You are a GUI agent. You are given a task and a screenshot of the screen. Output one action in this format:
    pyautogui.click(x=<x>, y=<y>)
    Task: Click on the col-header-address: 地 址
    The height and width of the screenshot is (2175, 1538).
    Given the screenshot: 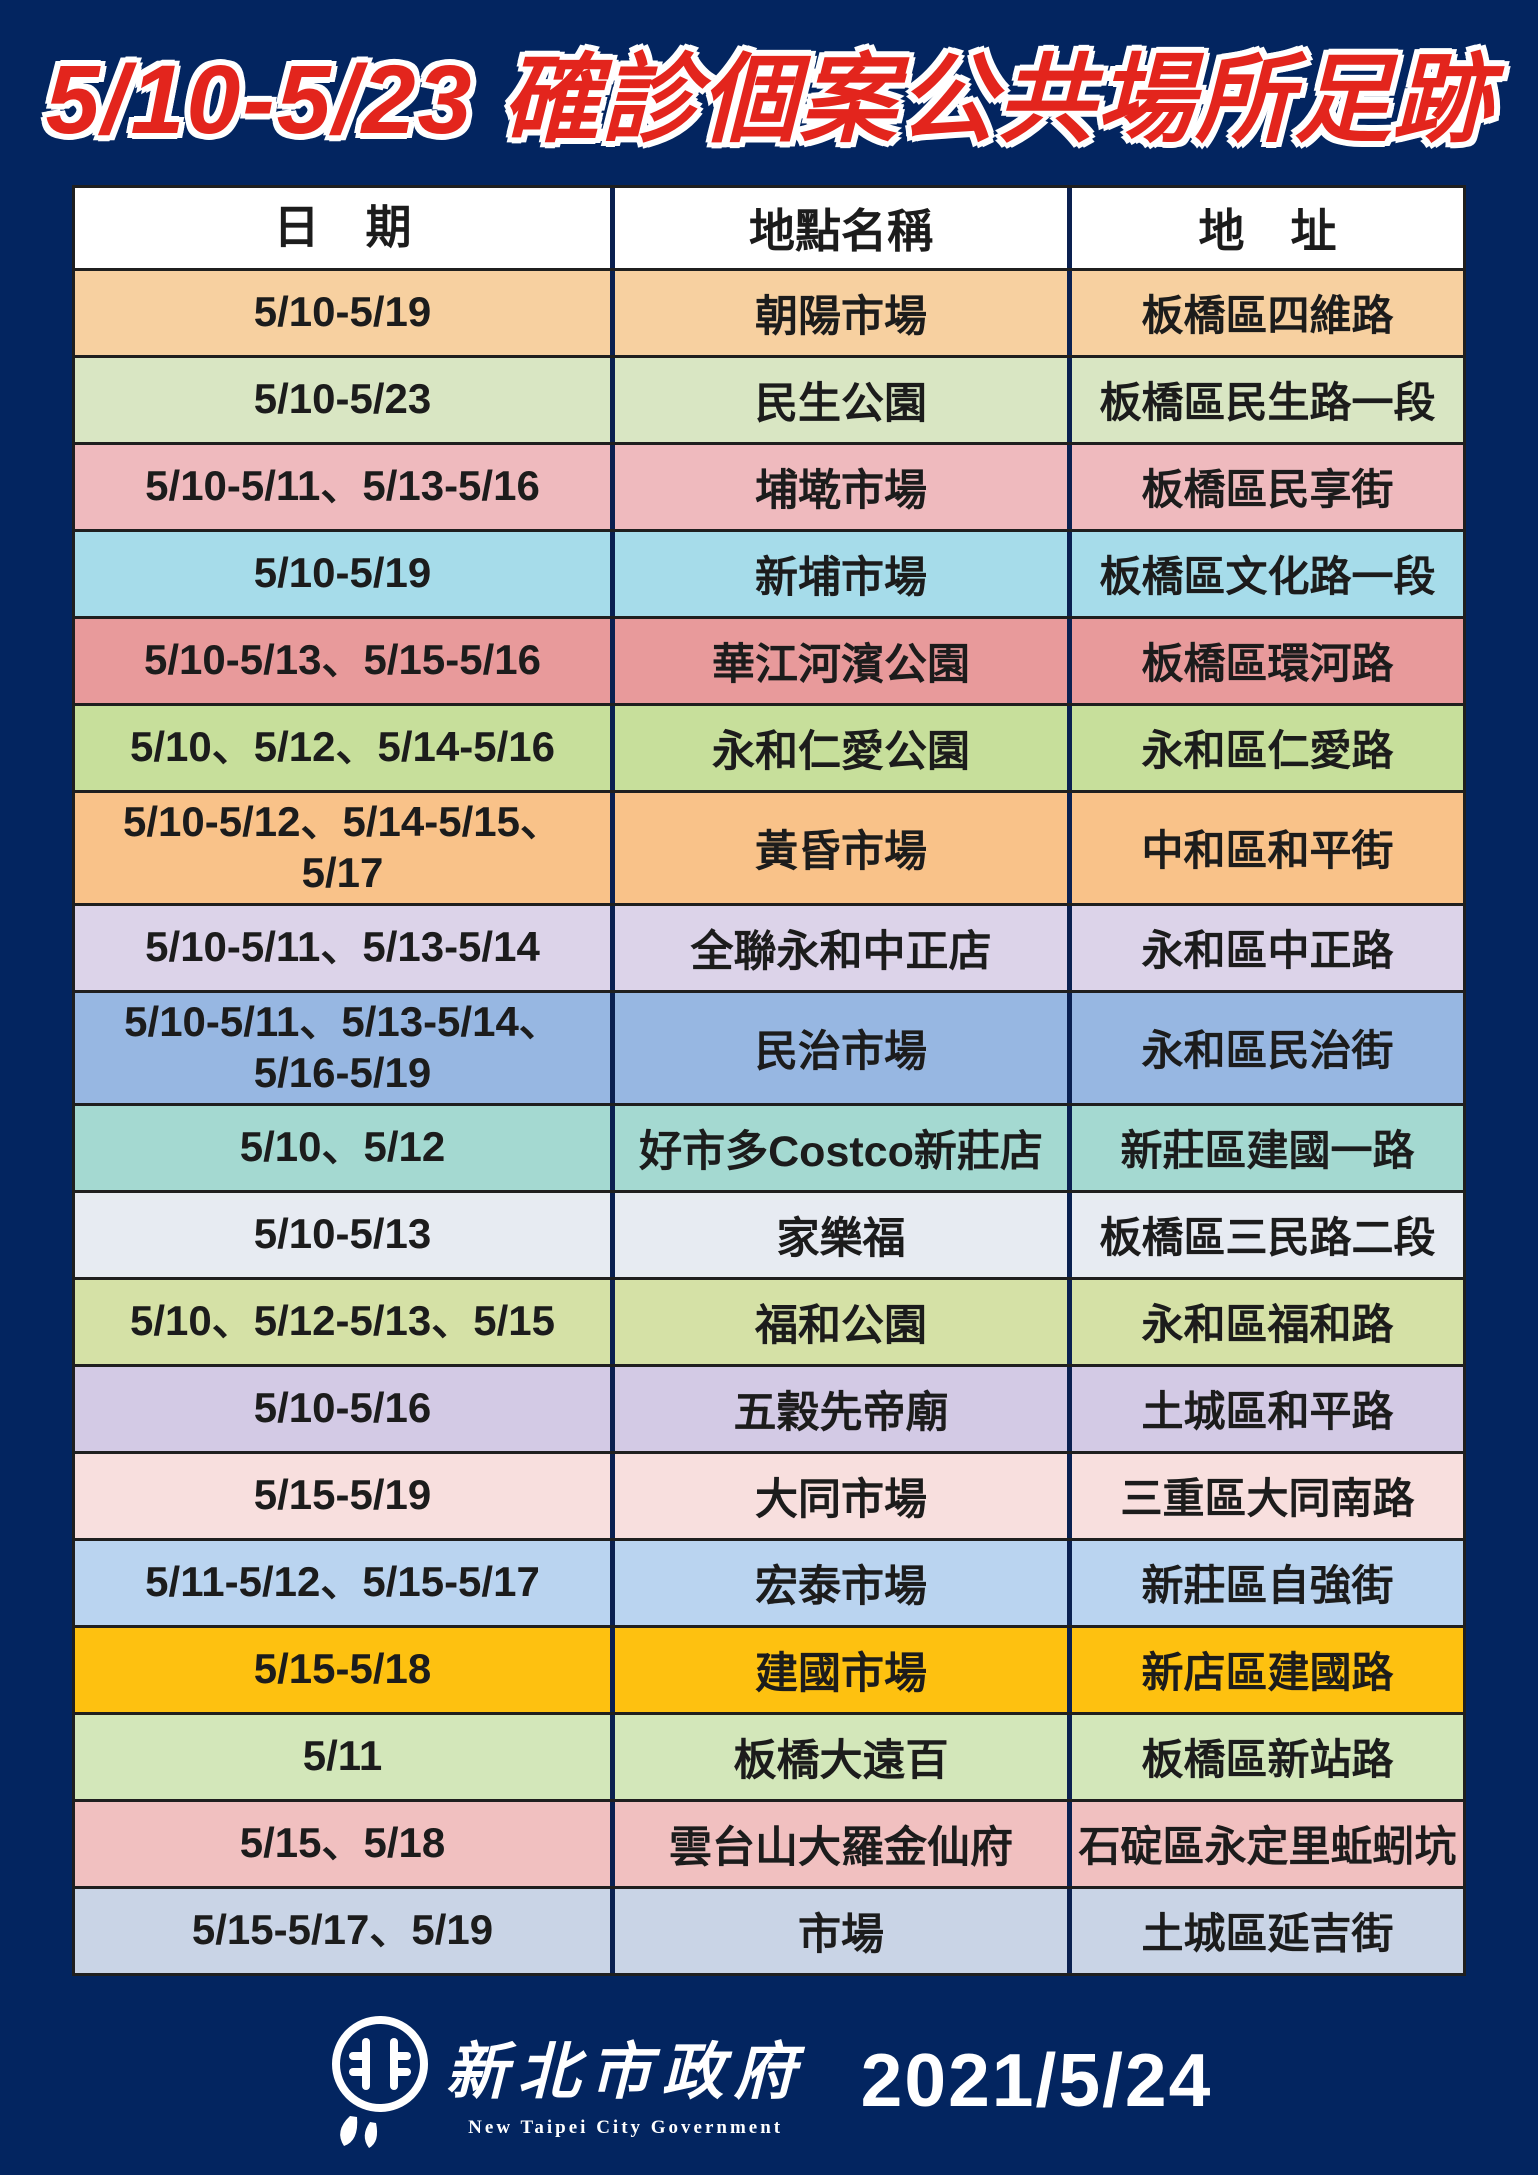 What is the action you would take?
    pyautogui.click(x=1267, y=230)
    